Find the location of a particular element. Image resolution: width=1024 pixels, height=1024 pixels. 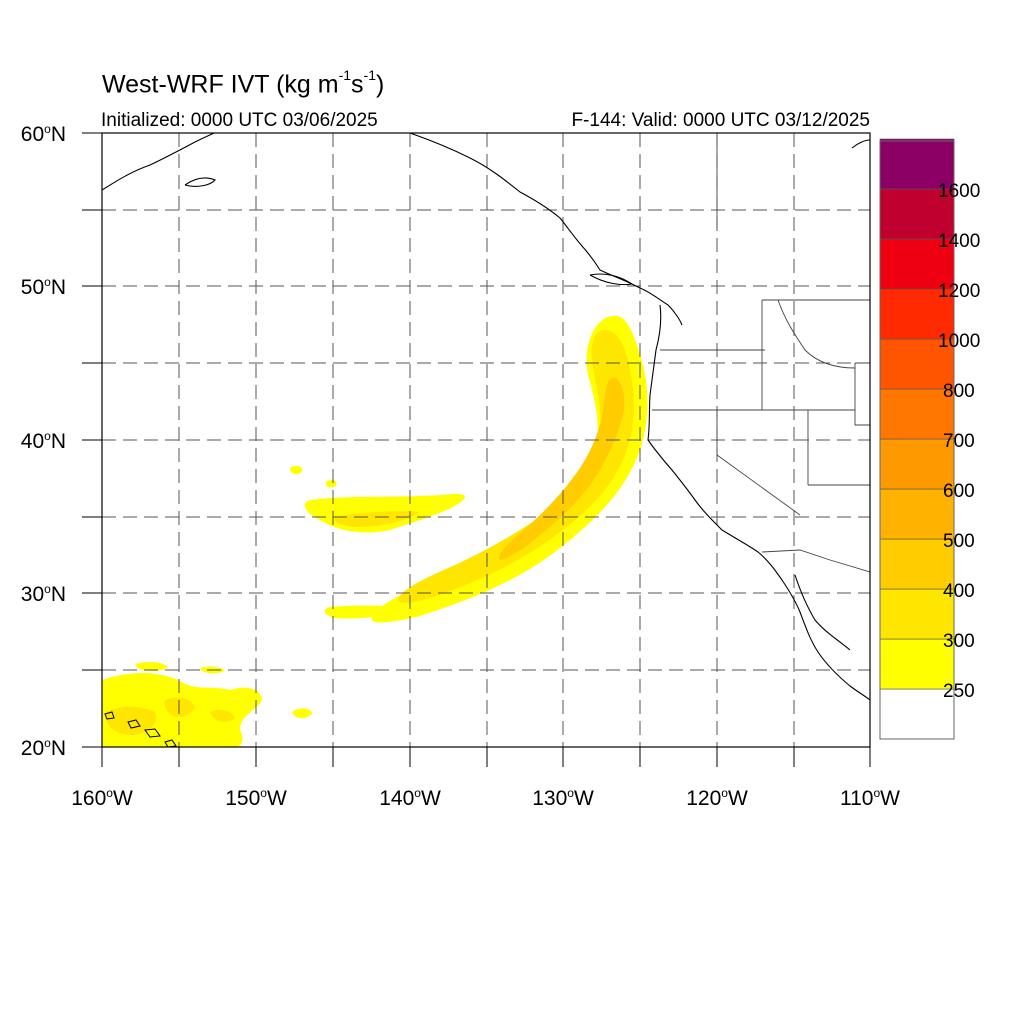

colorbar-label: 400 is located at coordinates (959, 591).